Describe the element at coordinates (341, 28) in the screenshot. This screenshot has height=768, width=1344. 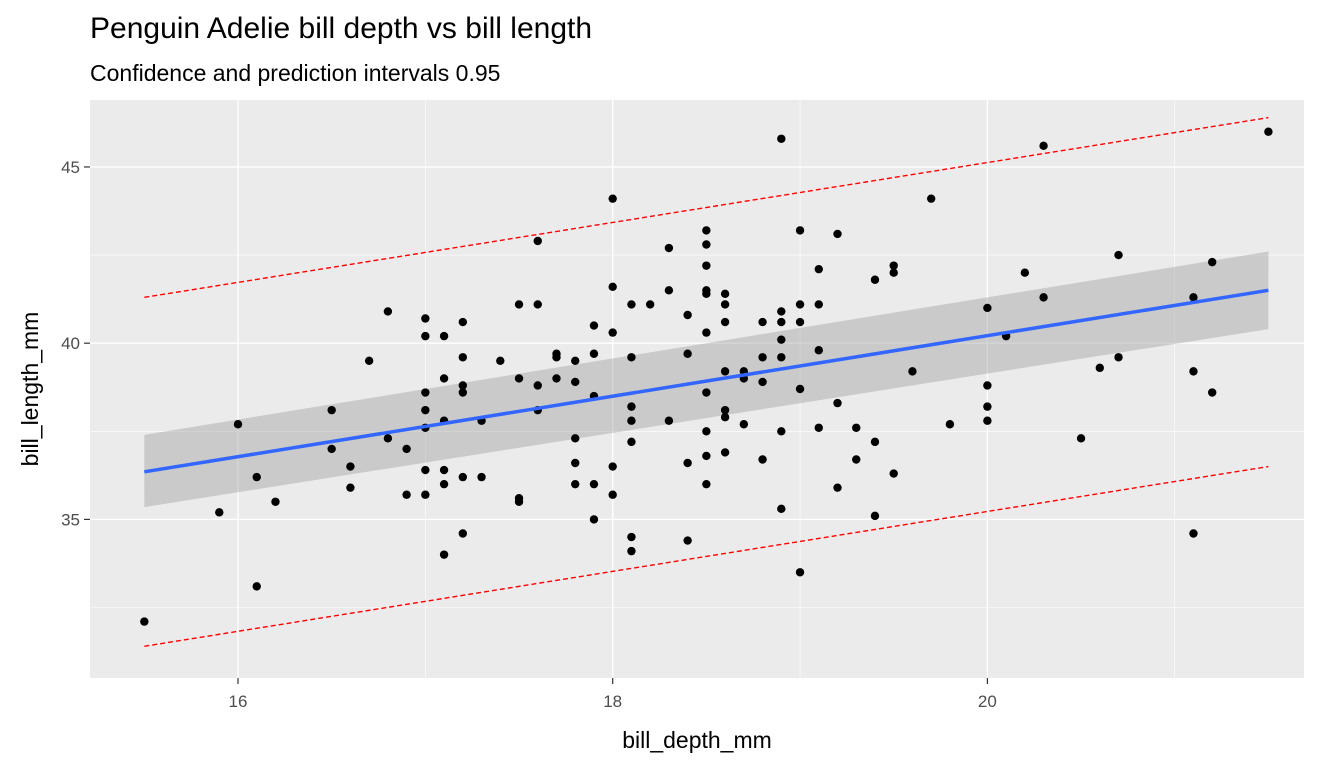
I see `chart-title: Penguin Adelie bill depth vs bill length` at that location.